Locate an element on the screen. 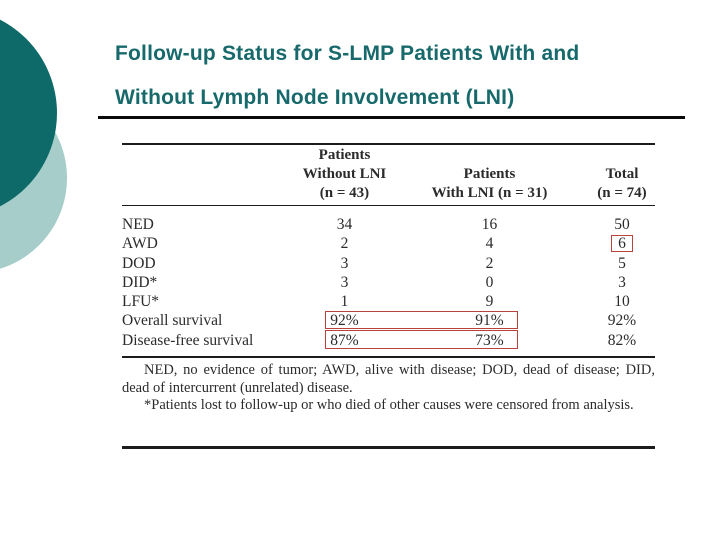  highlight-box-overall-survival-row is located at coordinates (421, 319).